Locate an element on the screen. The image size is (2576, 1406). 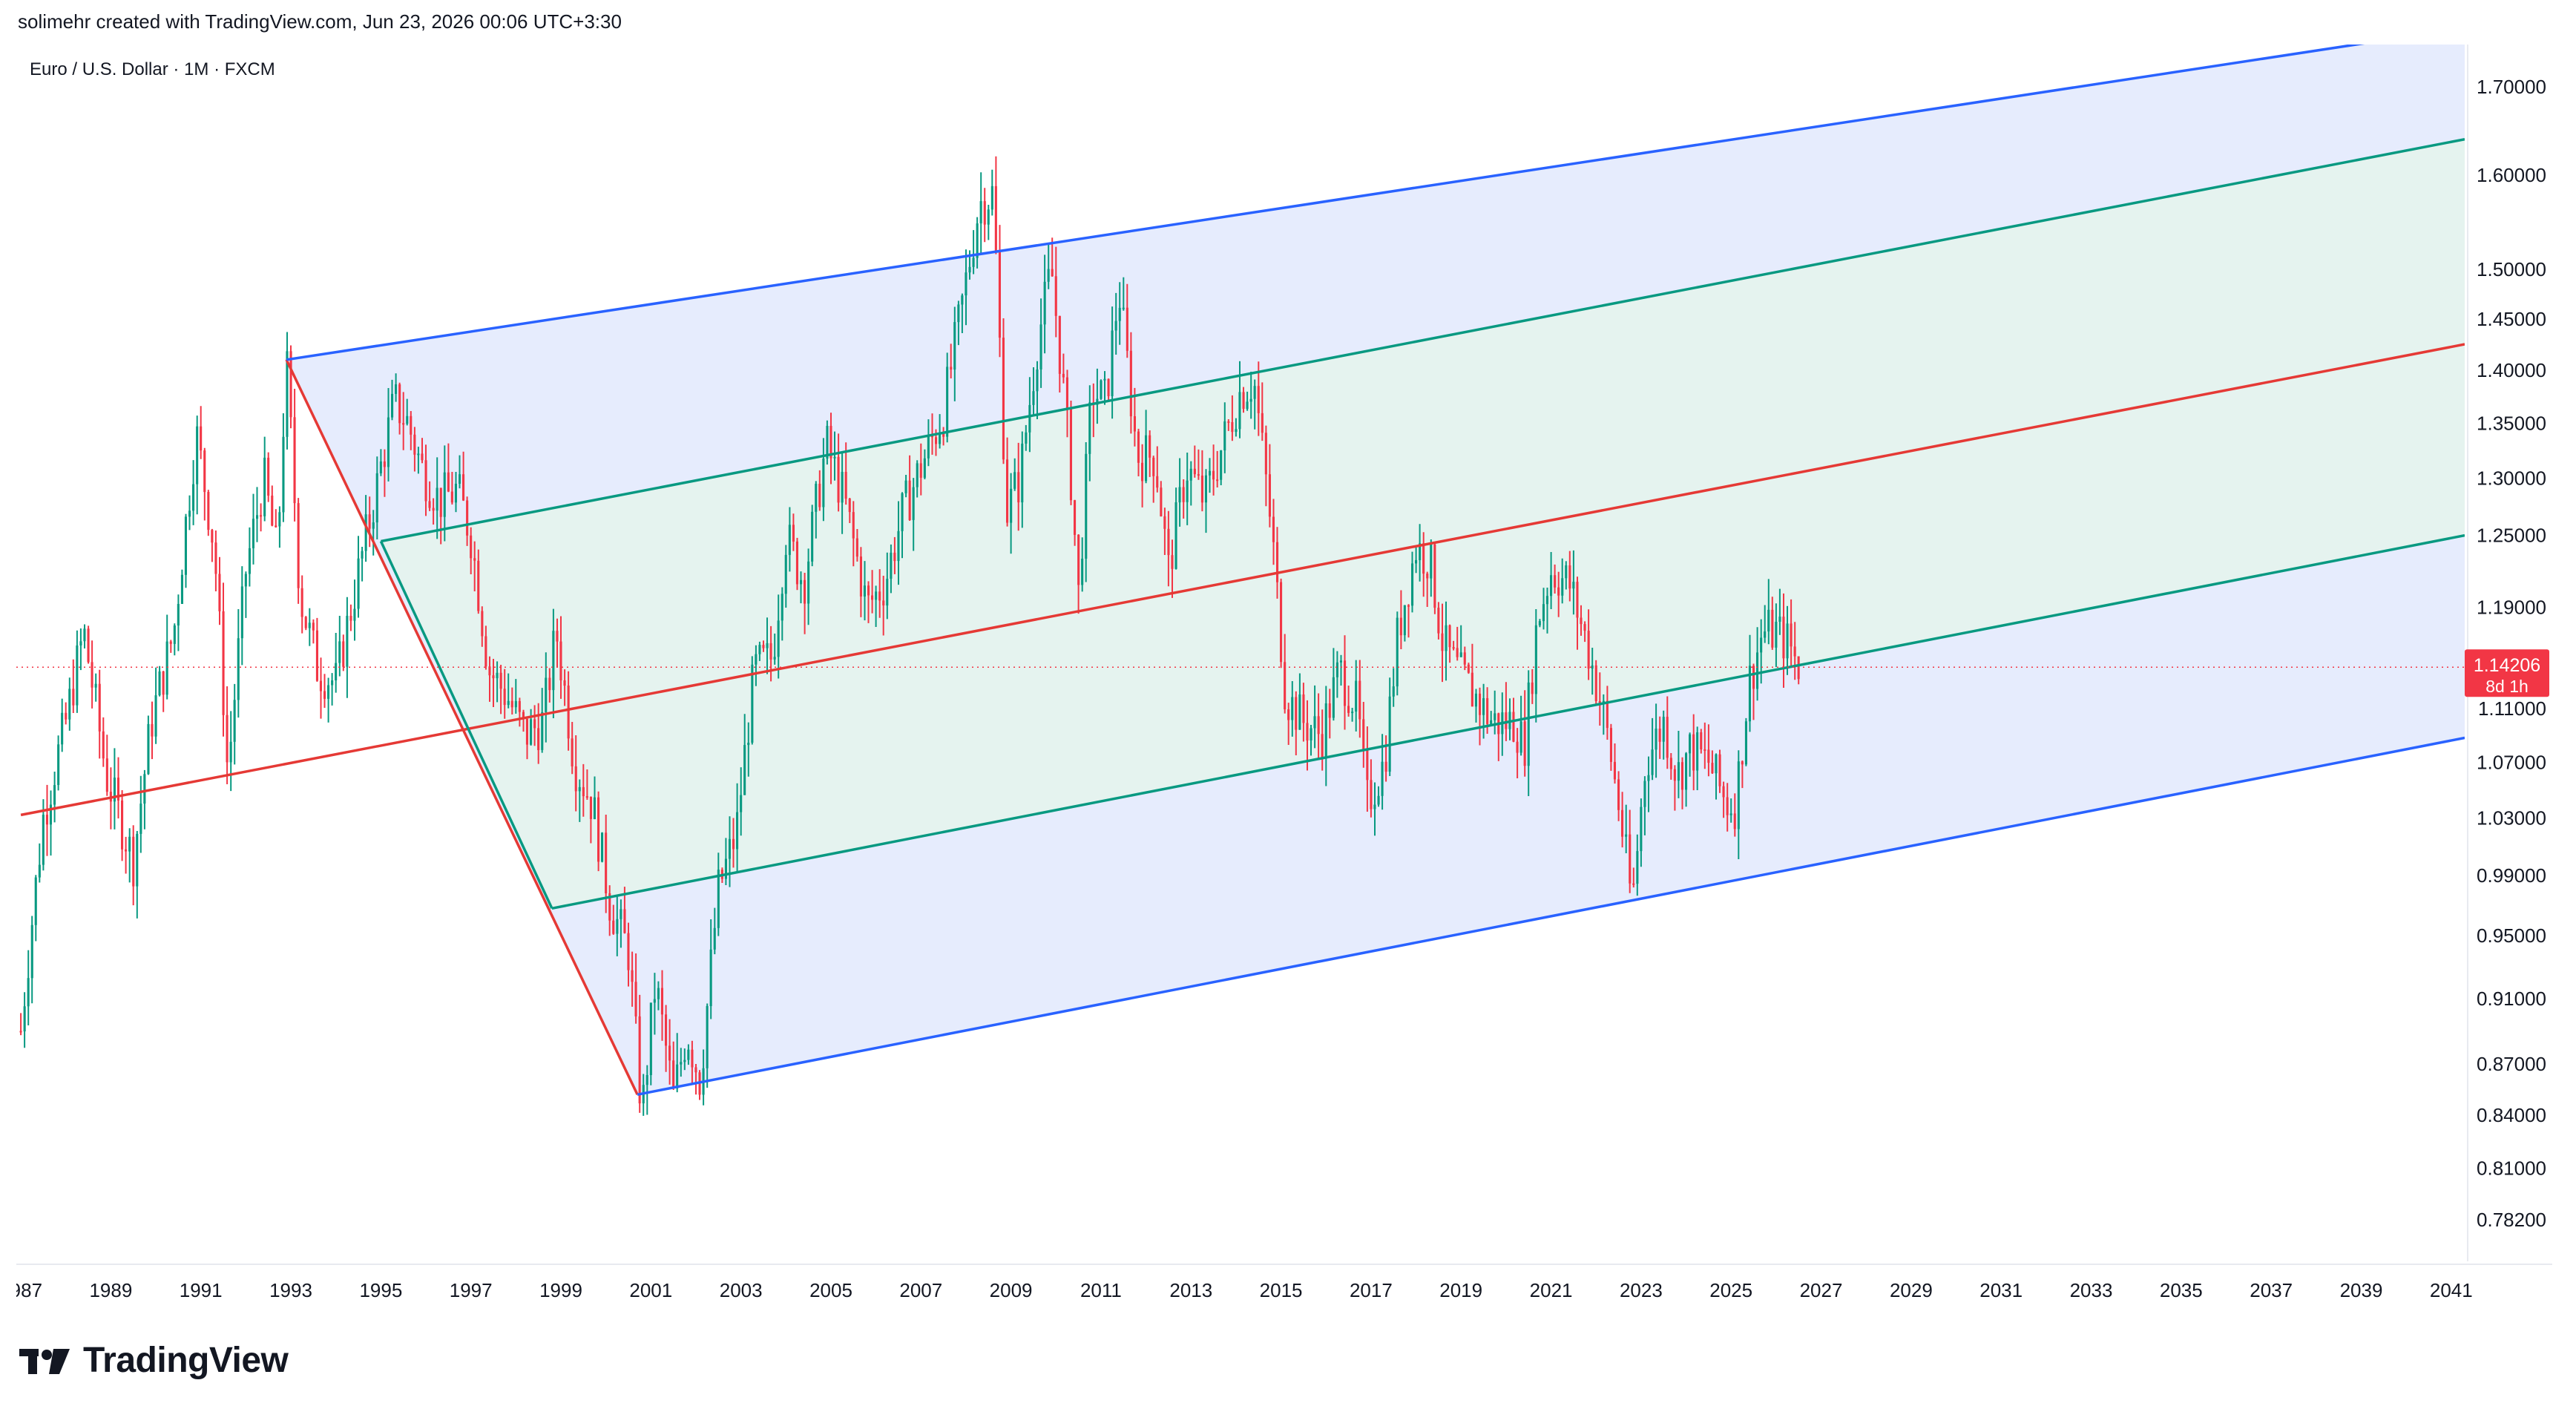
x-tick-label: 2037 is located at coordinates (2271, 1290).